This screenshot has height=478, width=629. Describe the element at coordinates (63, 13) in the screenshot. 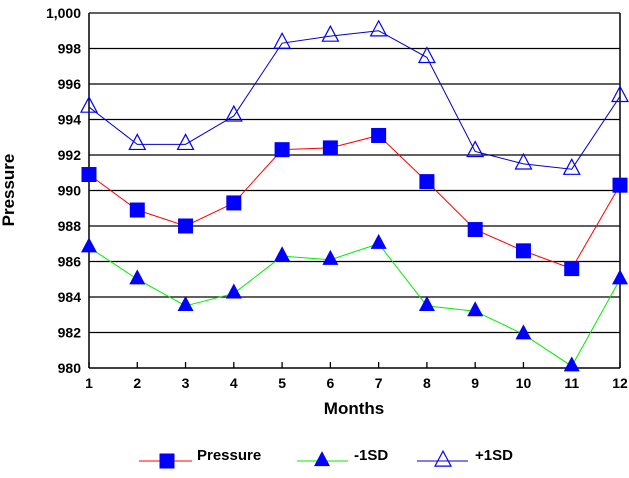

I see `y-tick-label: 1,000` at that location.